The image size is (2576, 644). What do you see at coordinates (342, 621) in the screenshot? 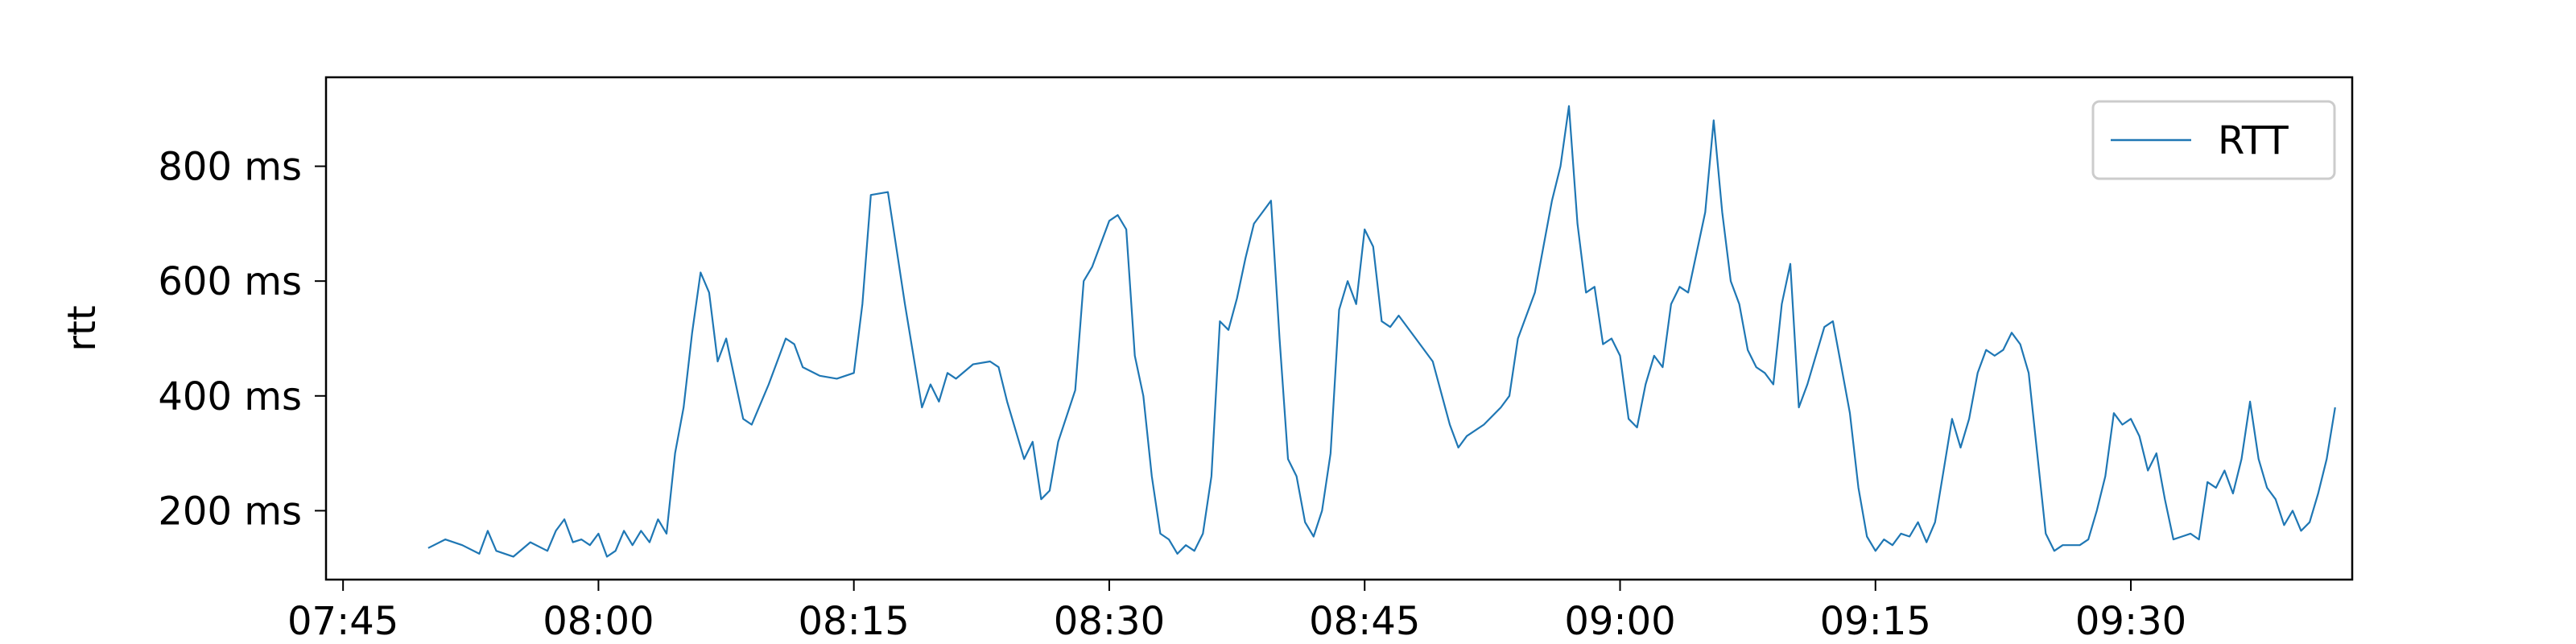
I see `x-tick-label: 07:45` at bounding box center [342, 621].